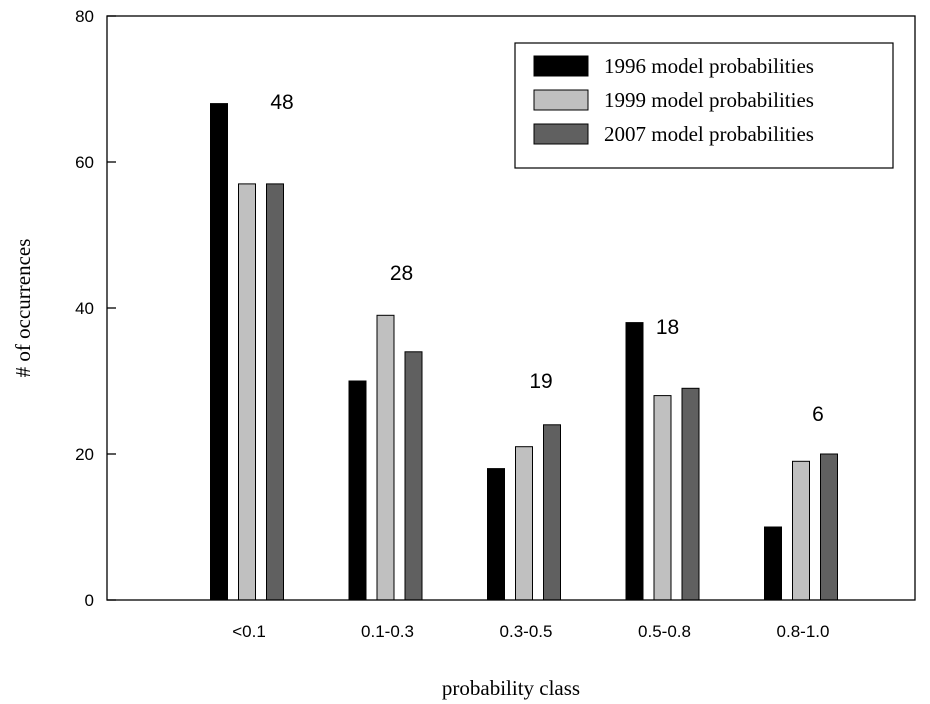 The width and height of the screenshot is (930, 704). What do you see at coordinates (281, 102) in the screenshot?
I see `bar-group-annotation-1: 48` at bounding box center [281, 102].